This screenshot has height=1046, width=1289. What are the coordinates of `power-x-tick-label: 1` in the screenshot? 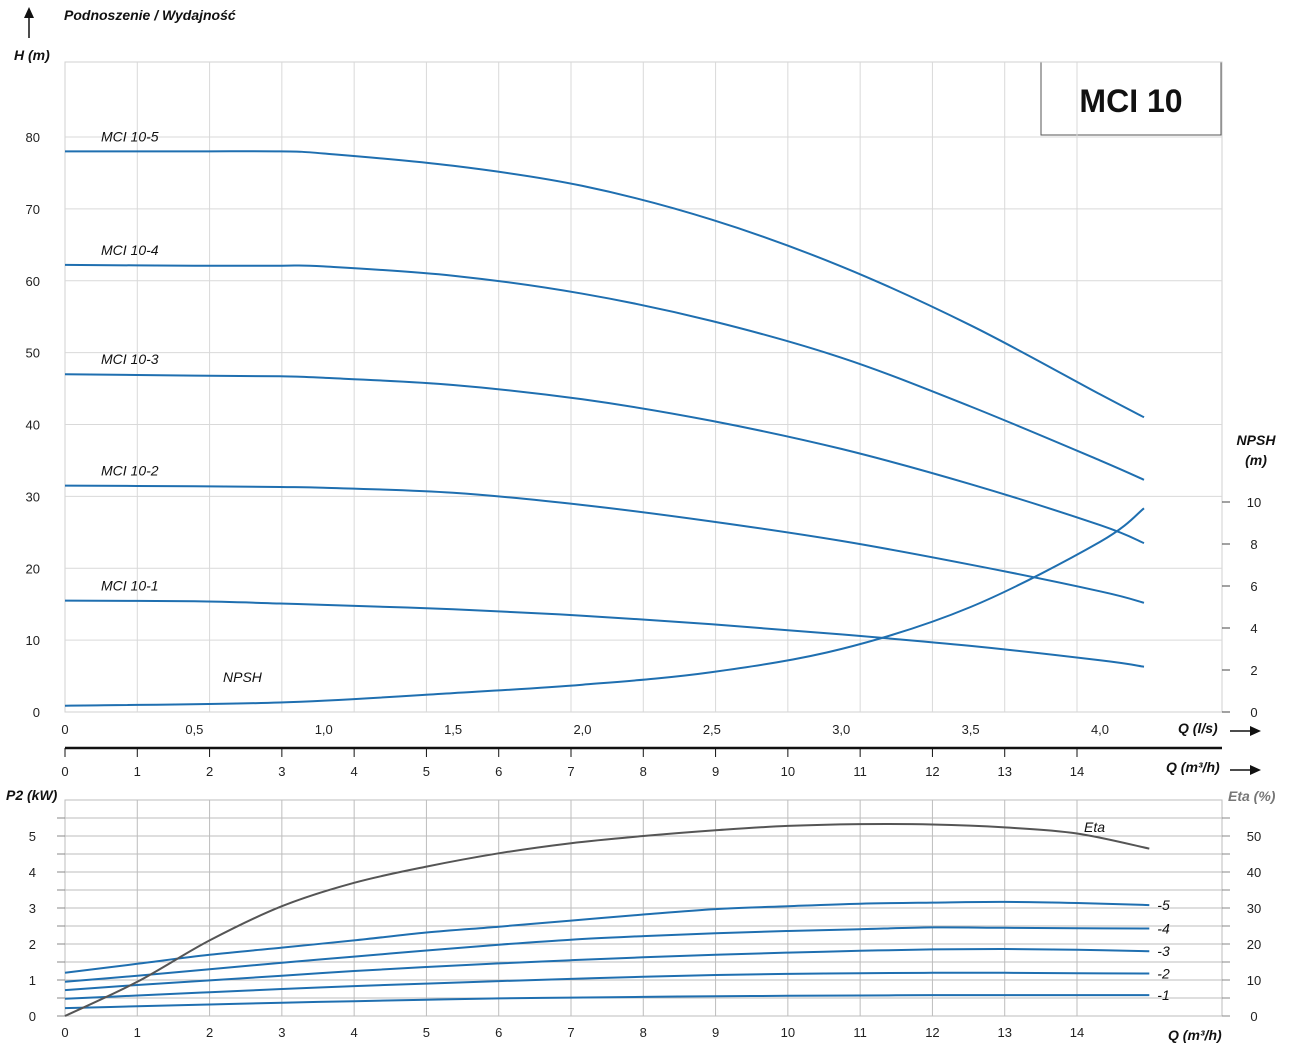 It's located at (137, 1032).